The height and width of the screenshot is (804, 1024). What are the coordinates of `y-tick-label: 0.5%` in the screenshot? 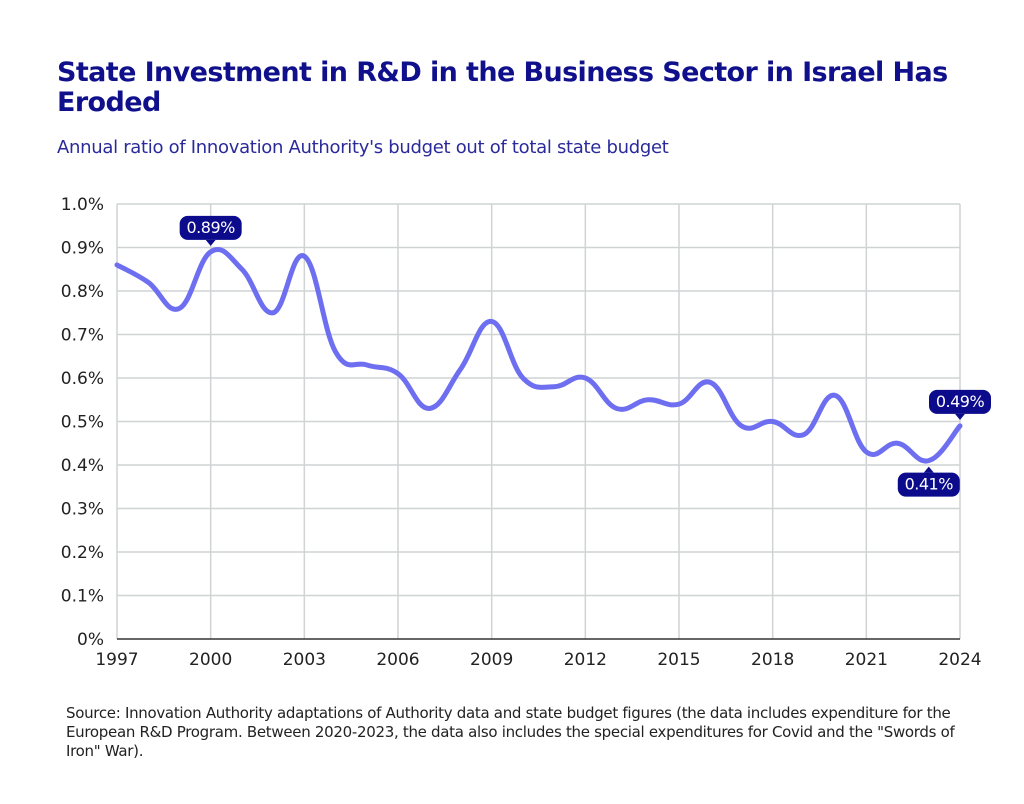 It's located at (82, 423).